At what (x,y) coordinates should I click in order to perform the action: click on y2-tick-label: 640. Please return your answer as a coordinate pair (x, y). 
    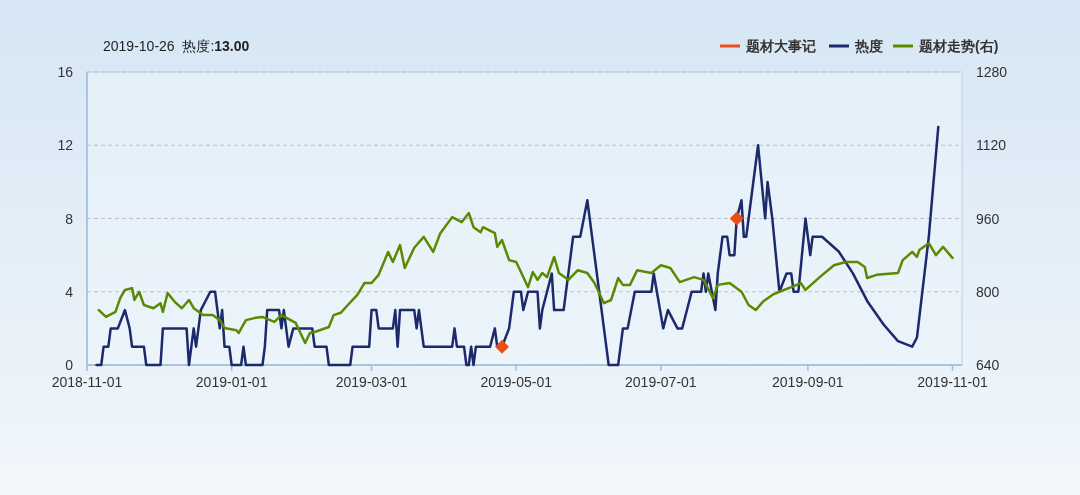
    Looking at the image, I should click on (988, 365).